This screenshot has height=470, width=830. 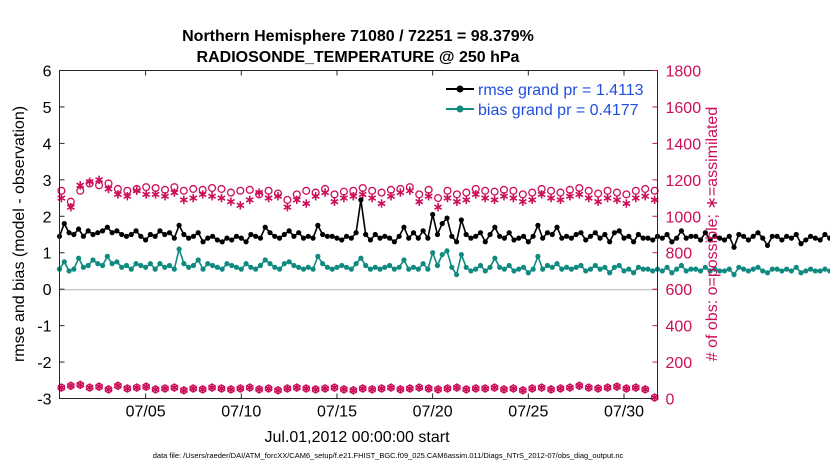 What do you see at coordinates (679, 290) in the screenshot?
I see `right-tick-label: 600` at bounding box center [679, 290].